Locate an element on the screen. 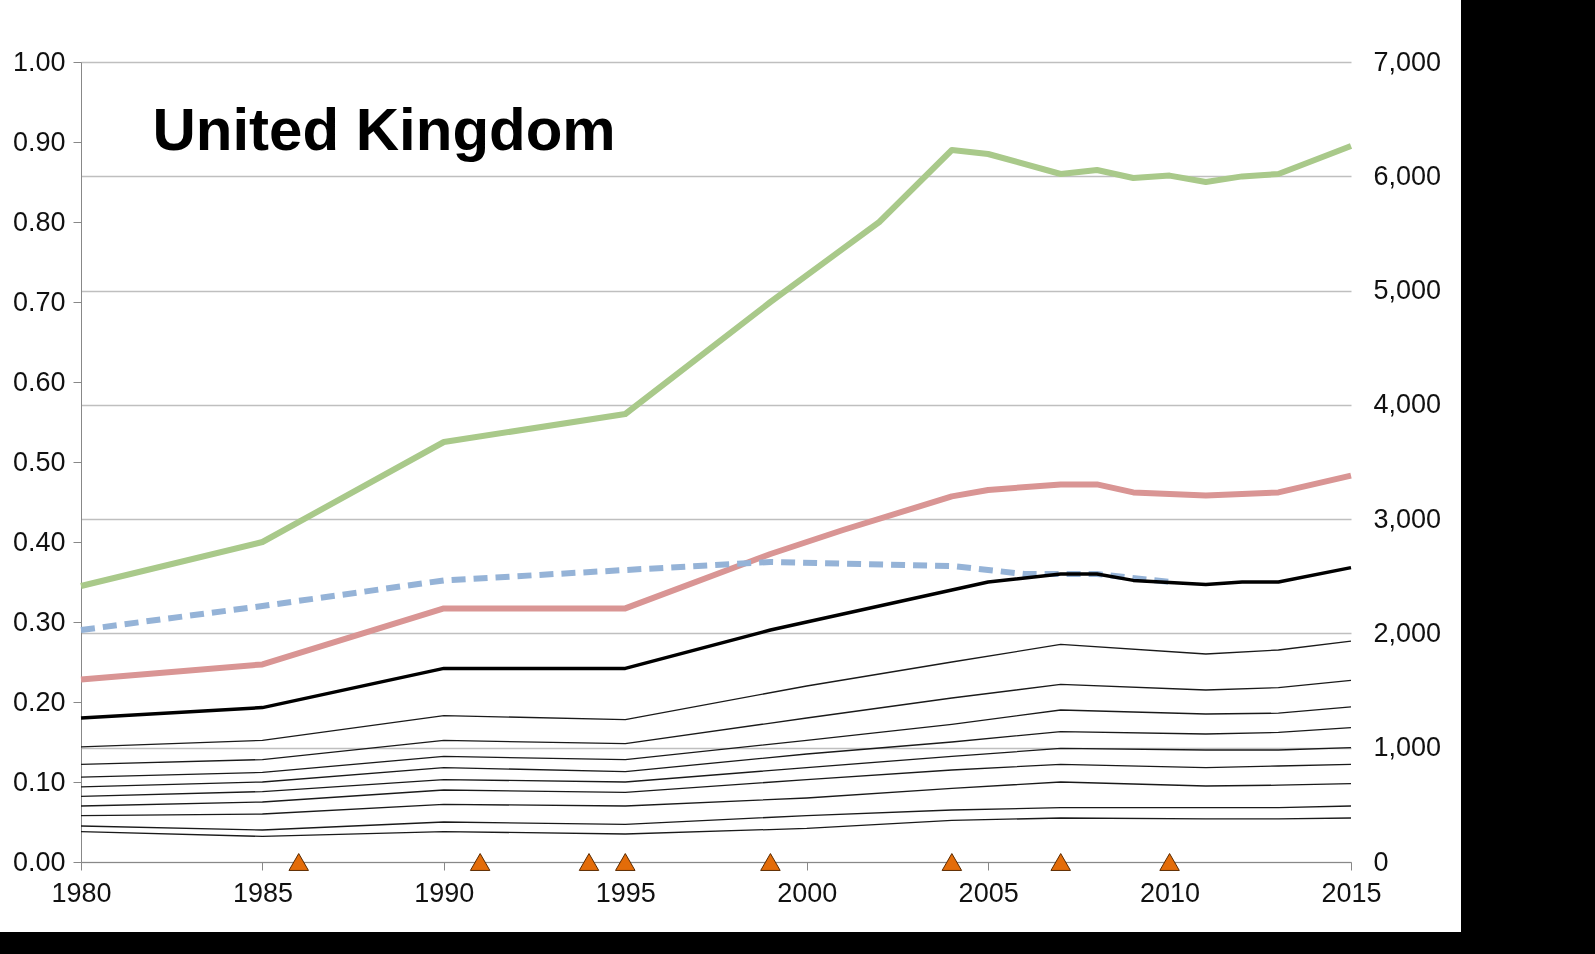 Image resolution: width=1595 pixels, height=954 pixels. y2-tick-label: 1,000 is located at coordinates (1407, 747).